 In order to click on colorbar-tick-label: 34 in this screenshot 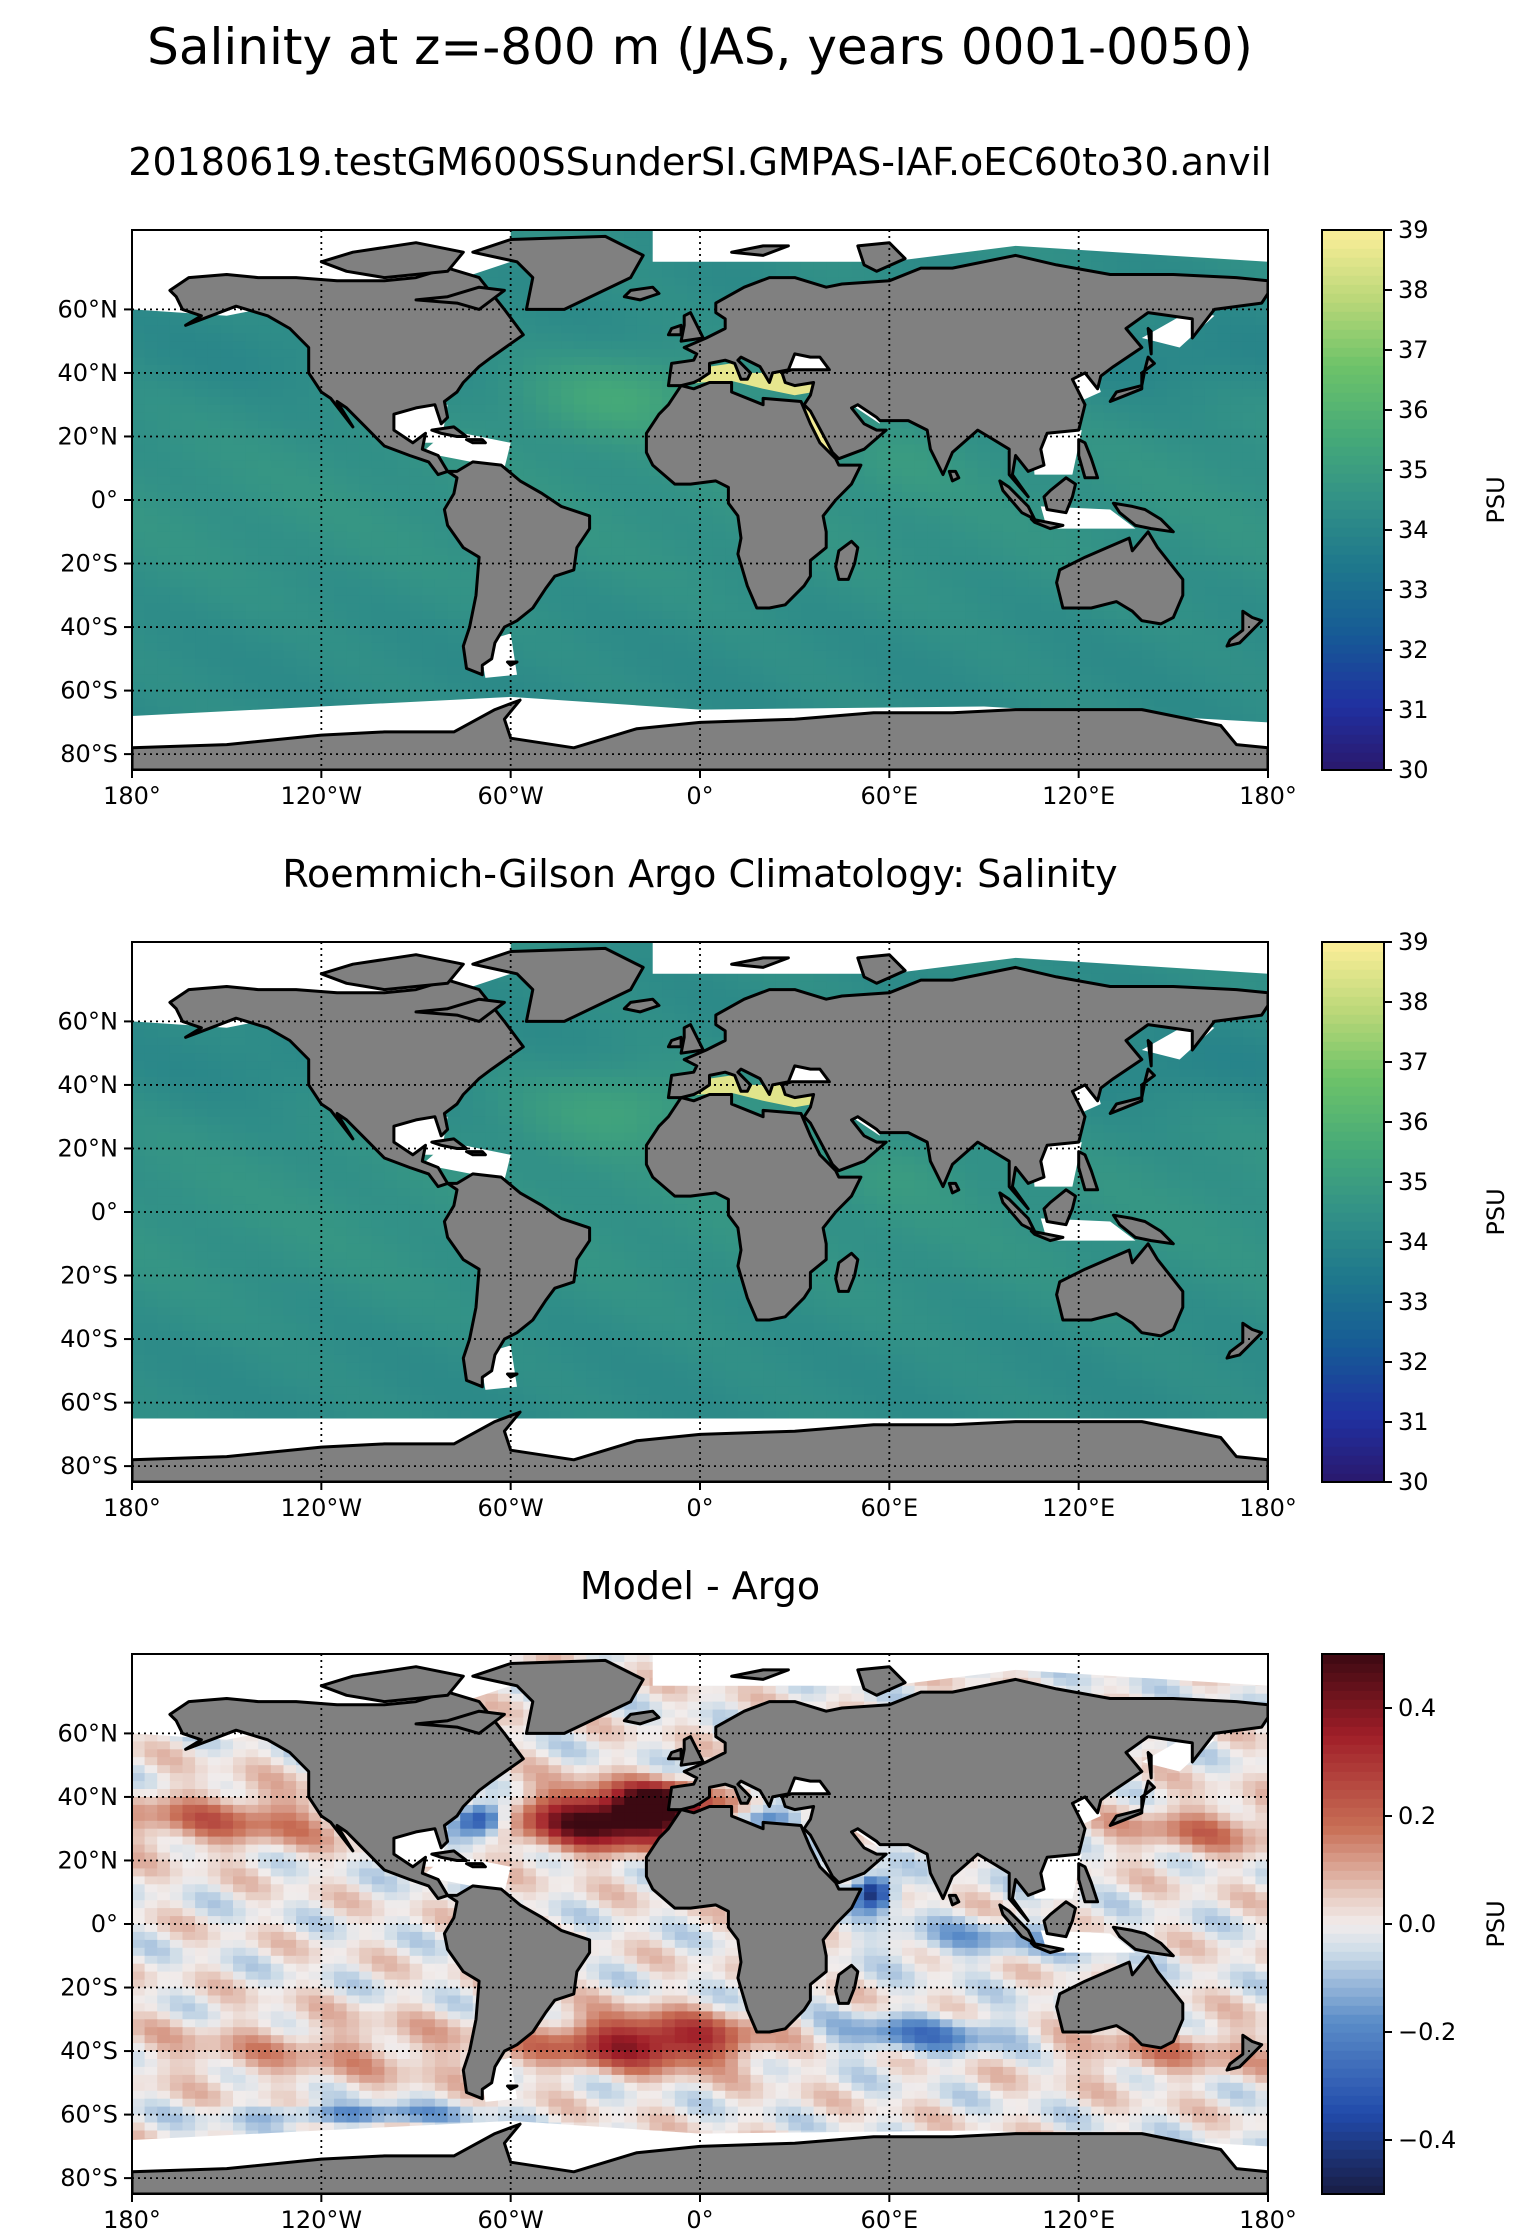, I will do `click(1413, 1242)`.